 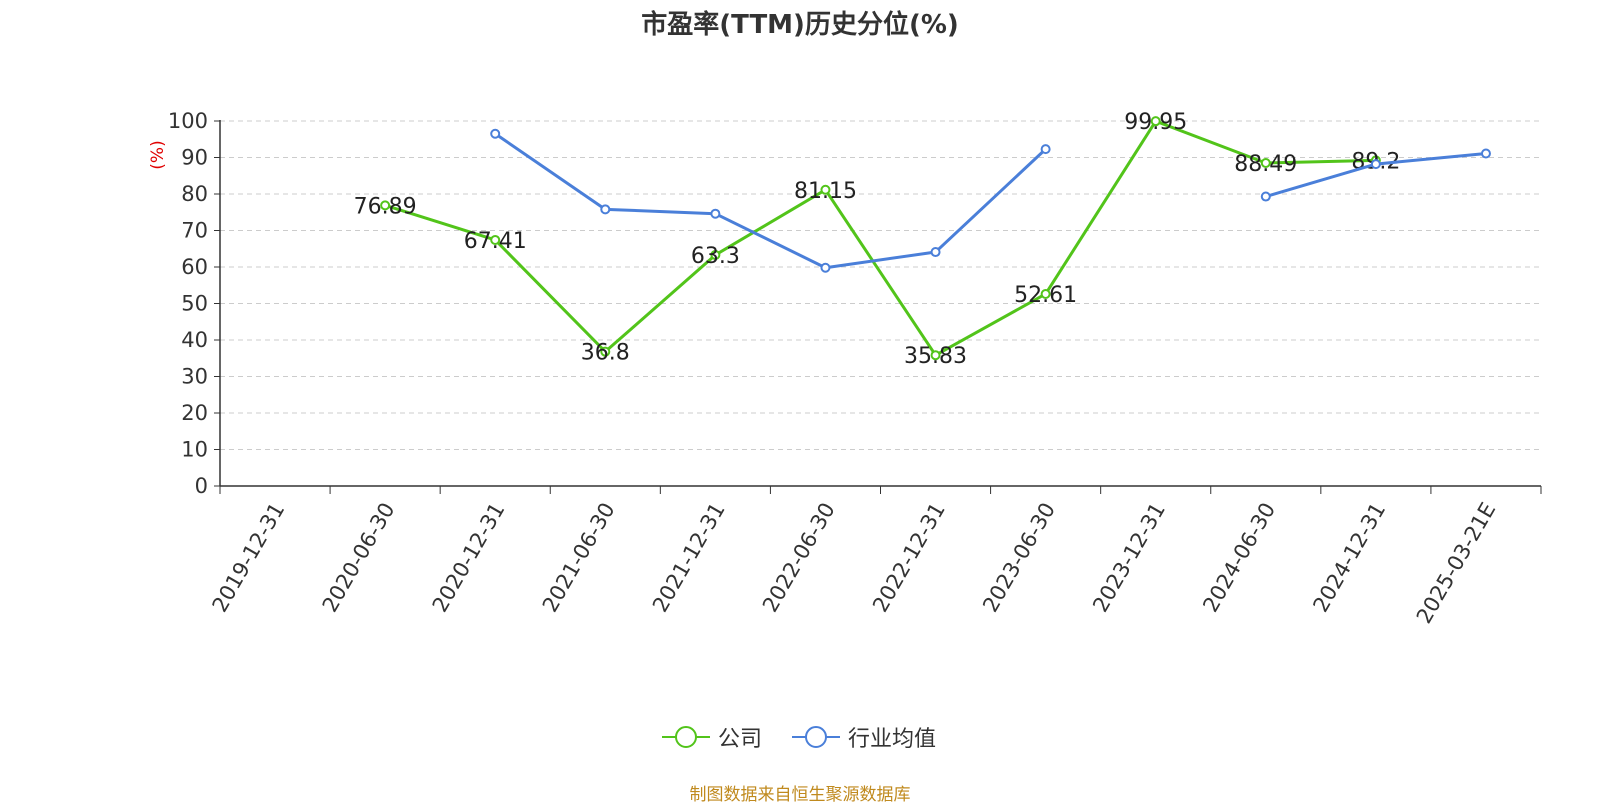 What do you see at coordinates (1456, 563) in the screenshot?
I see `x-tick-label: 2025-03-21E` at bounding box center [1456, 563].